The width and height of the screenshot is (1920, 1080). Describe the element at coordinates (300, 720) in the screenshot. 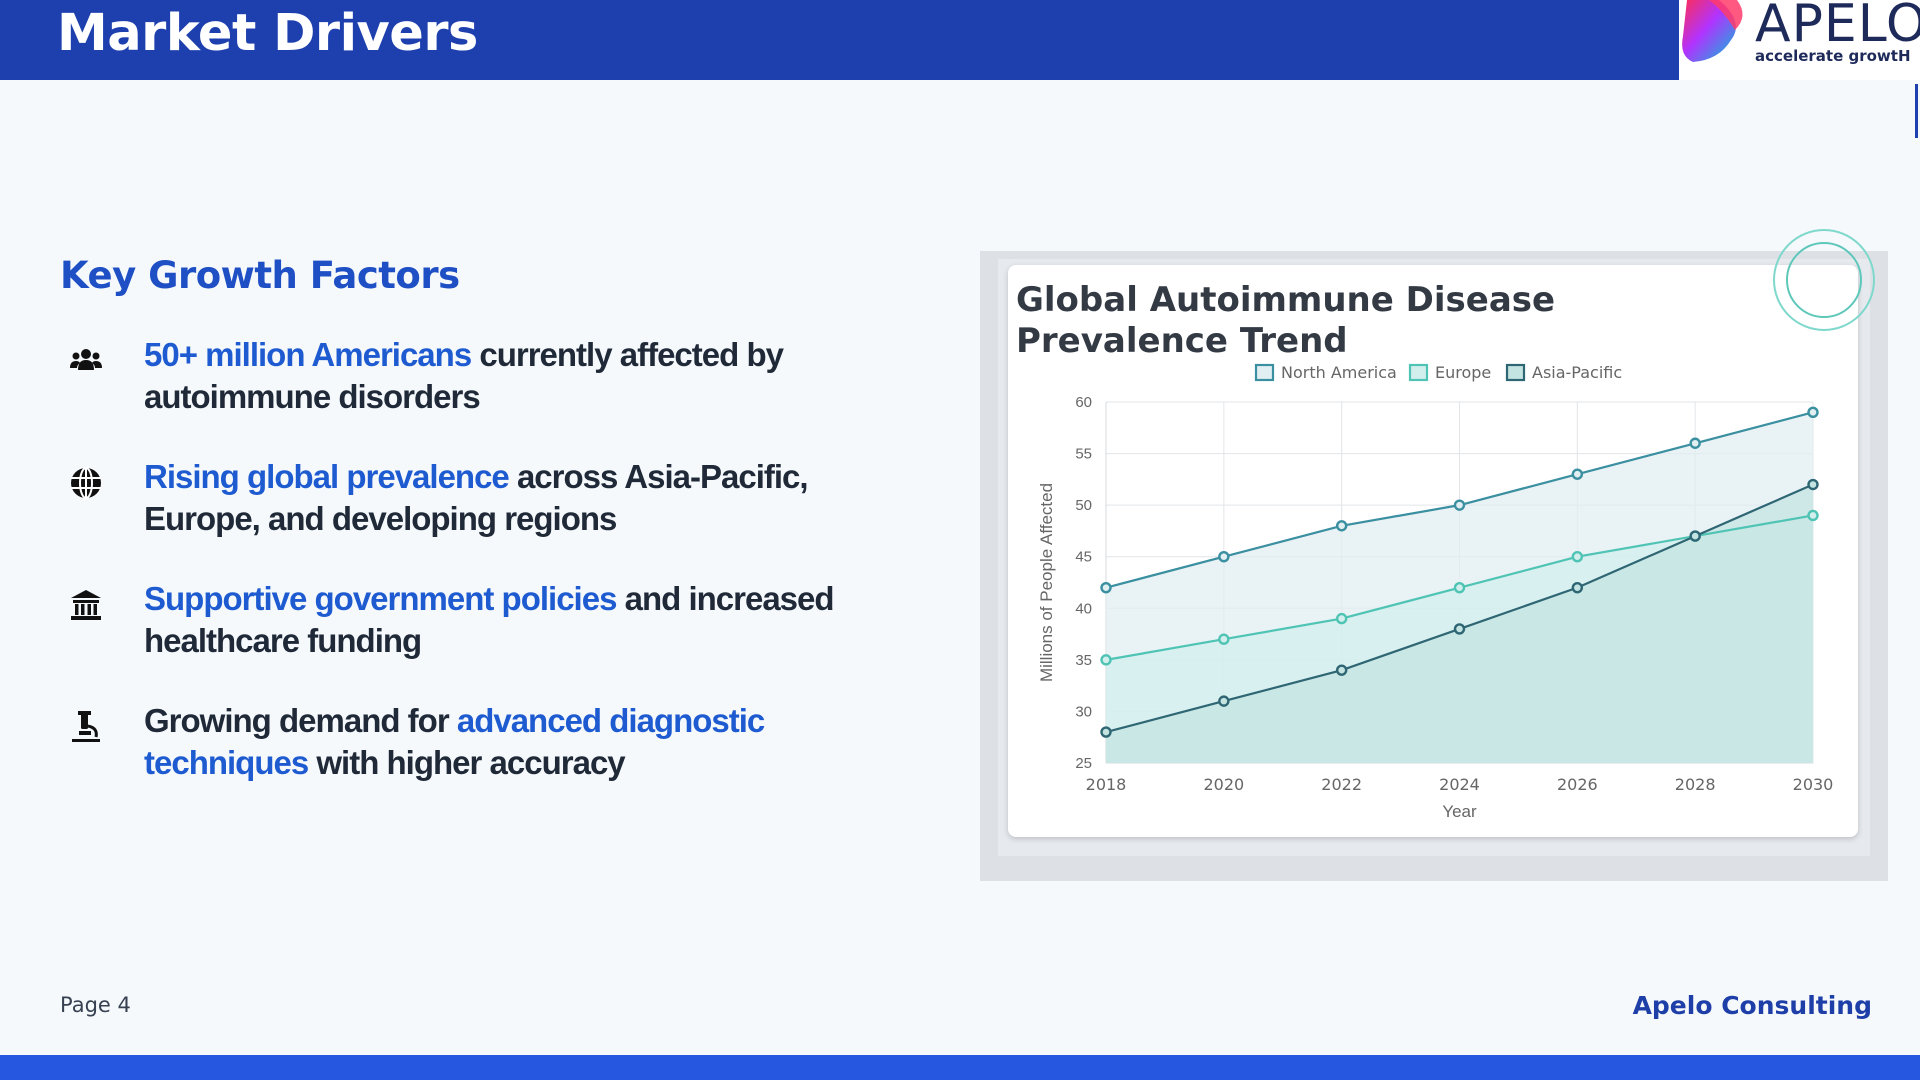

I see `factor-text: Growing demand for` at that location.